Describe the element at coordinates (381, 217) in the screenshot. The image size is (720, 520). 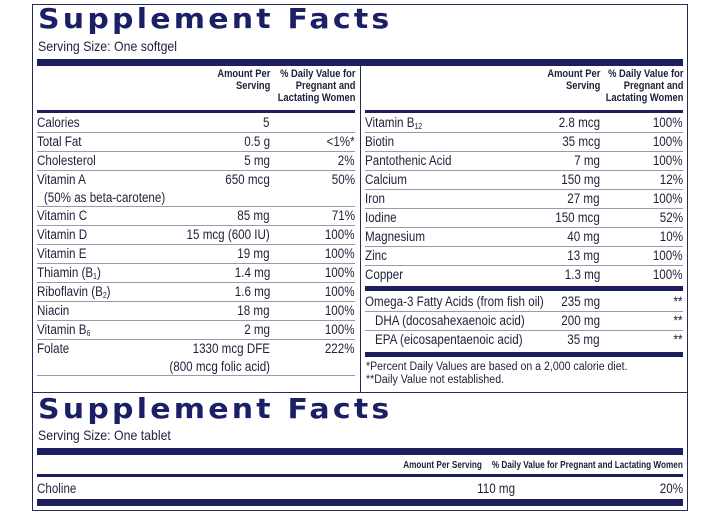
I see `nutrient-name: Iodine` at that location.